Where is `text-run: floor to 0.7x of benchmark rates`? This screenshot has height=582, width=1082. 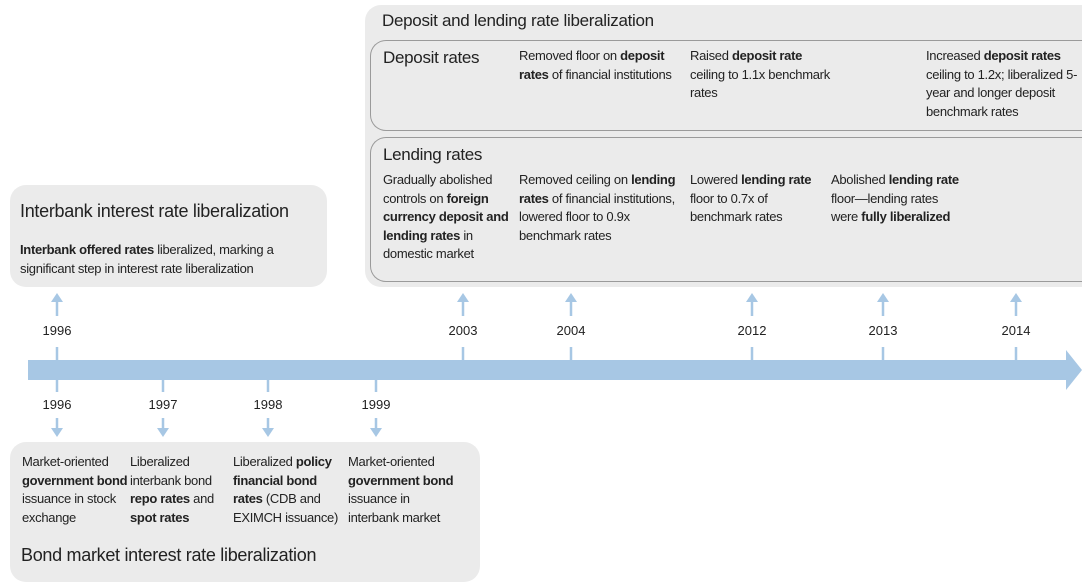
text-run: floor to 0.7x of benchmark rates is located at coordinates (736, 207).